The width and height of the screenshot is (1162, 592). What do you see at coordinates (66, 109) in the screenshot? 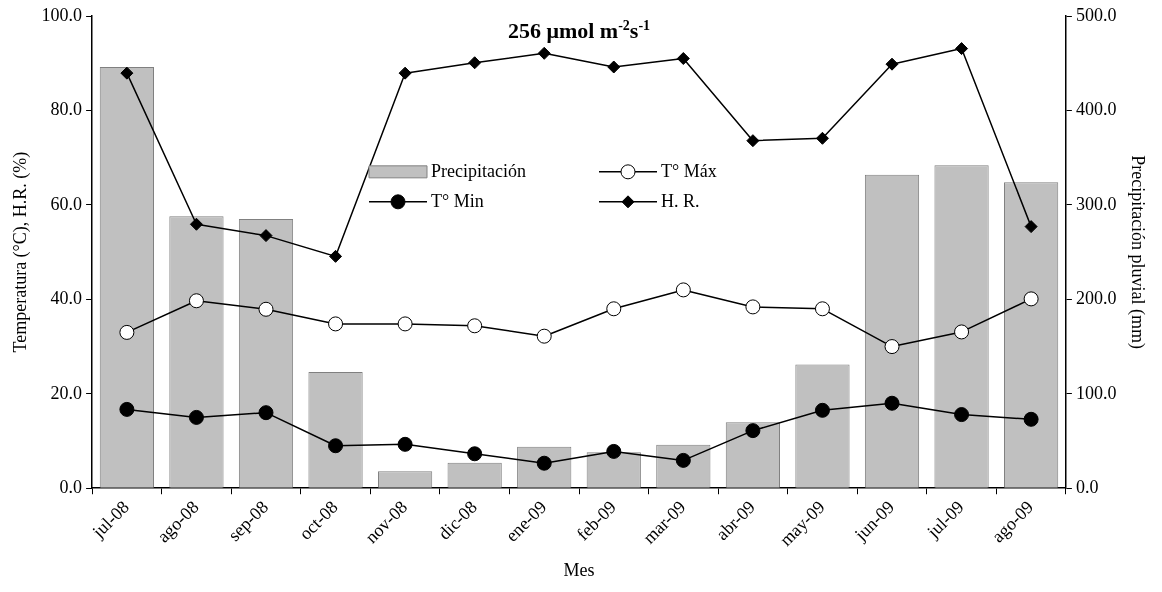
I see `y-tick-label: 80.0` at bounding box center [66, 109].